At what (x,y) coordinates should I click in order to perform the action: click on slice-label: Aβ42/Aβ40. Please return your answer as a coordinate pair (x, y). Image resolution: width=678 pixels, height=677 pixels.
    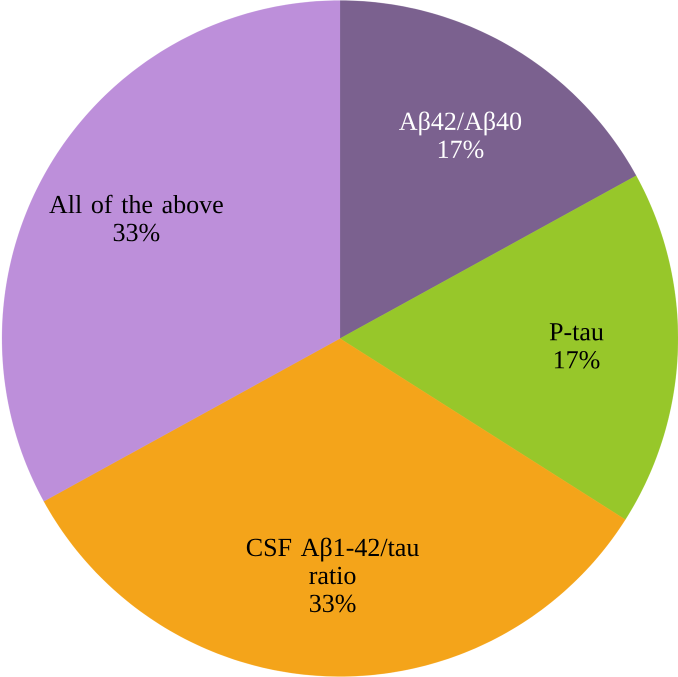
    Looking at the image, I should click on (460, 124).